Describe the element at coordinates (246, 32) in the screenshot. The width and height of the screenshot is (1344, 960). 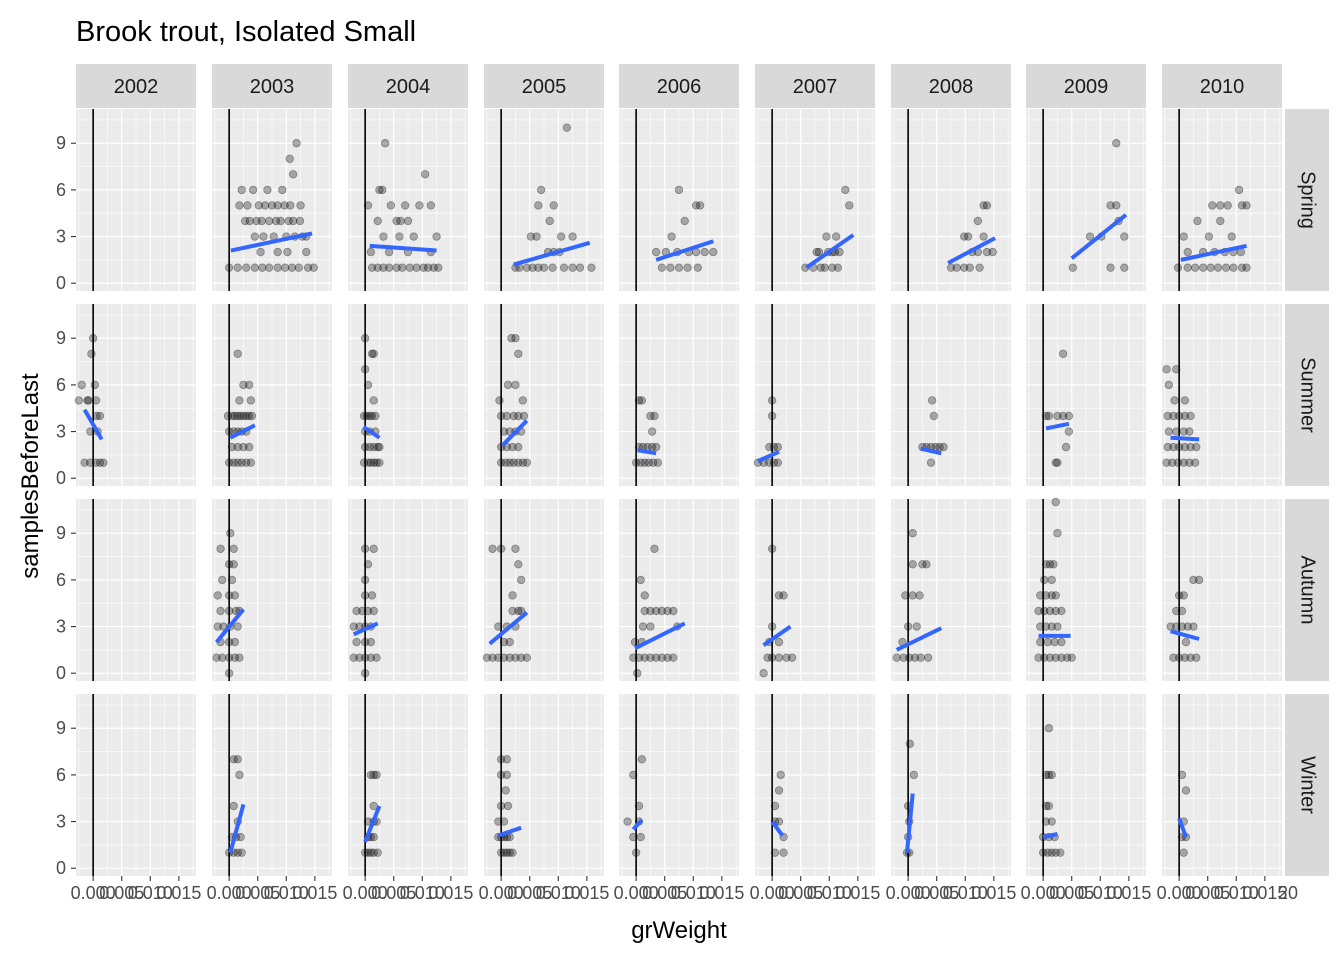
I see `chart-title: Brook trout, Isolated Small` at that location.